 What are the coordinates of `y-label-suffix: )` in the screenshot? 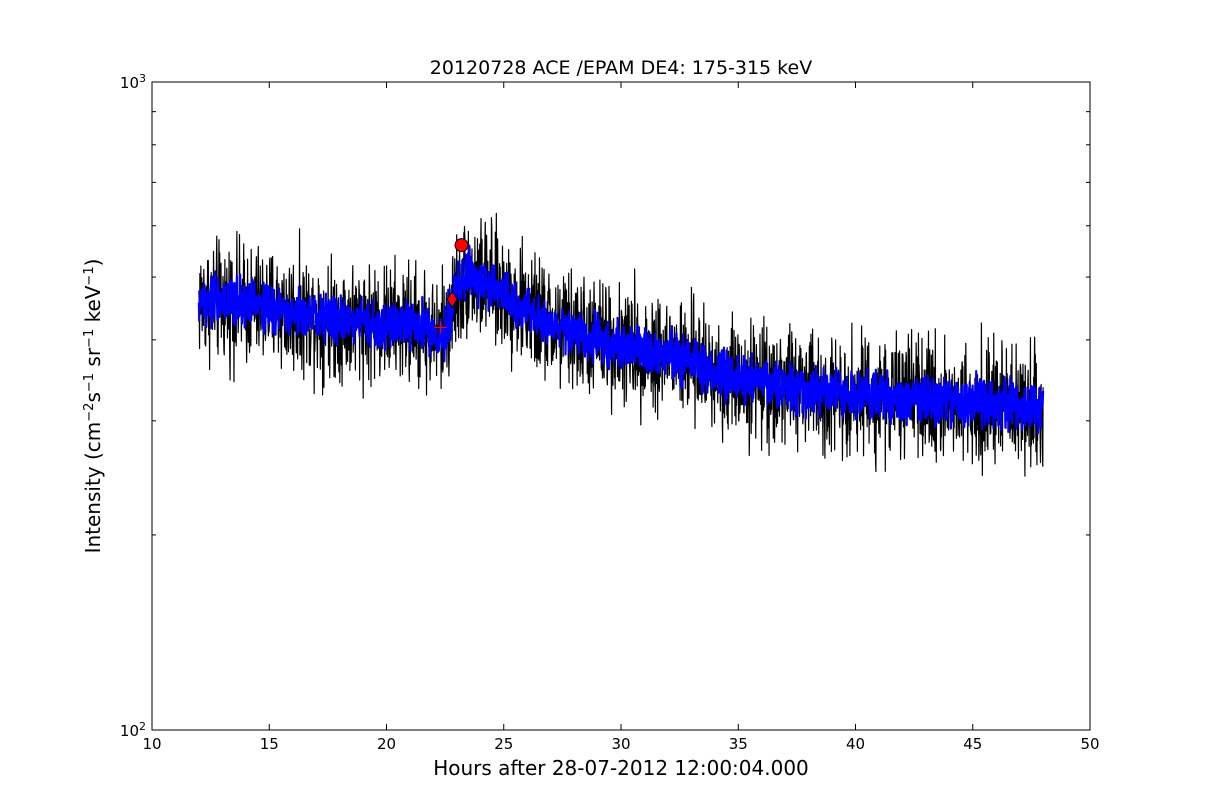 It's located at (93, 263).